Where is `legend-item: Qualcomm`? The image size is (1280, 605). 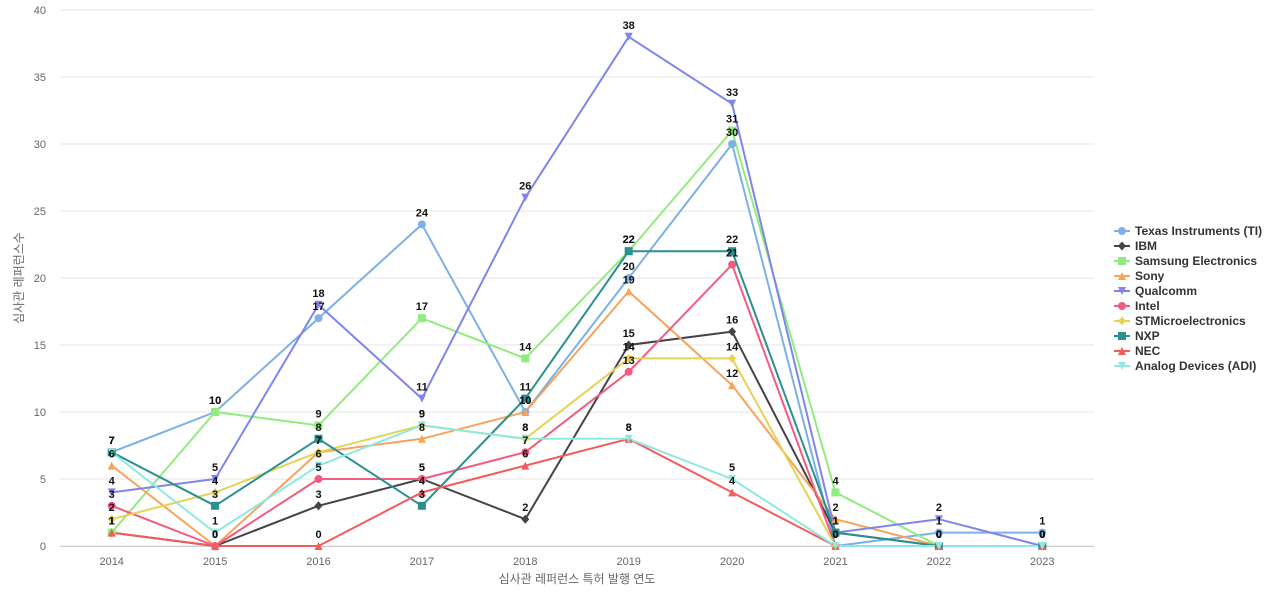 legend-item: Qualcomm is located at coordinates (1155, 291).